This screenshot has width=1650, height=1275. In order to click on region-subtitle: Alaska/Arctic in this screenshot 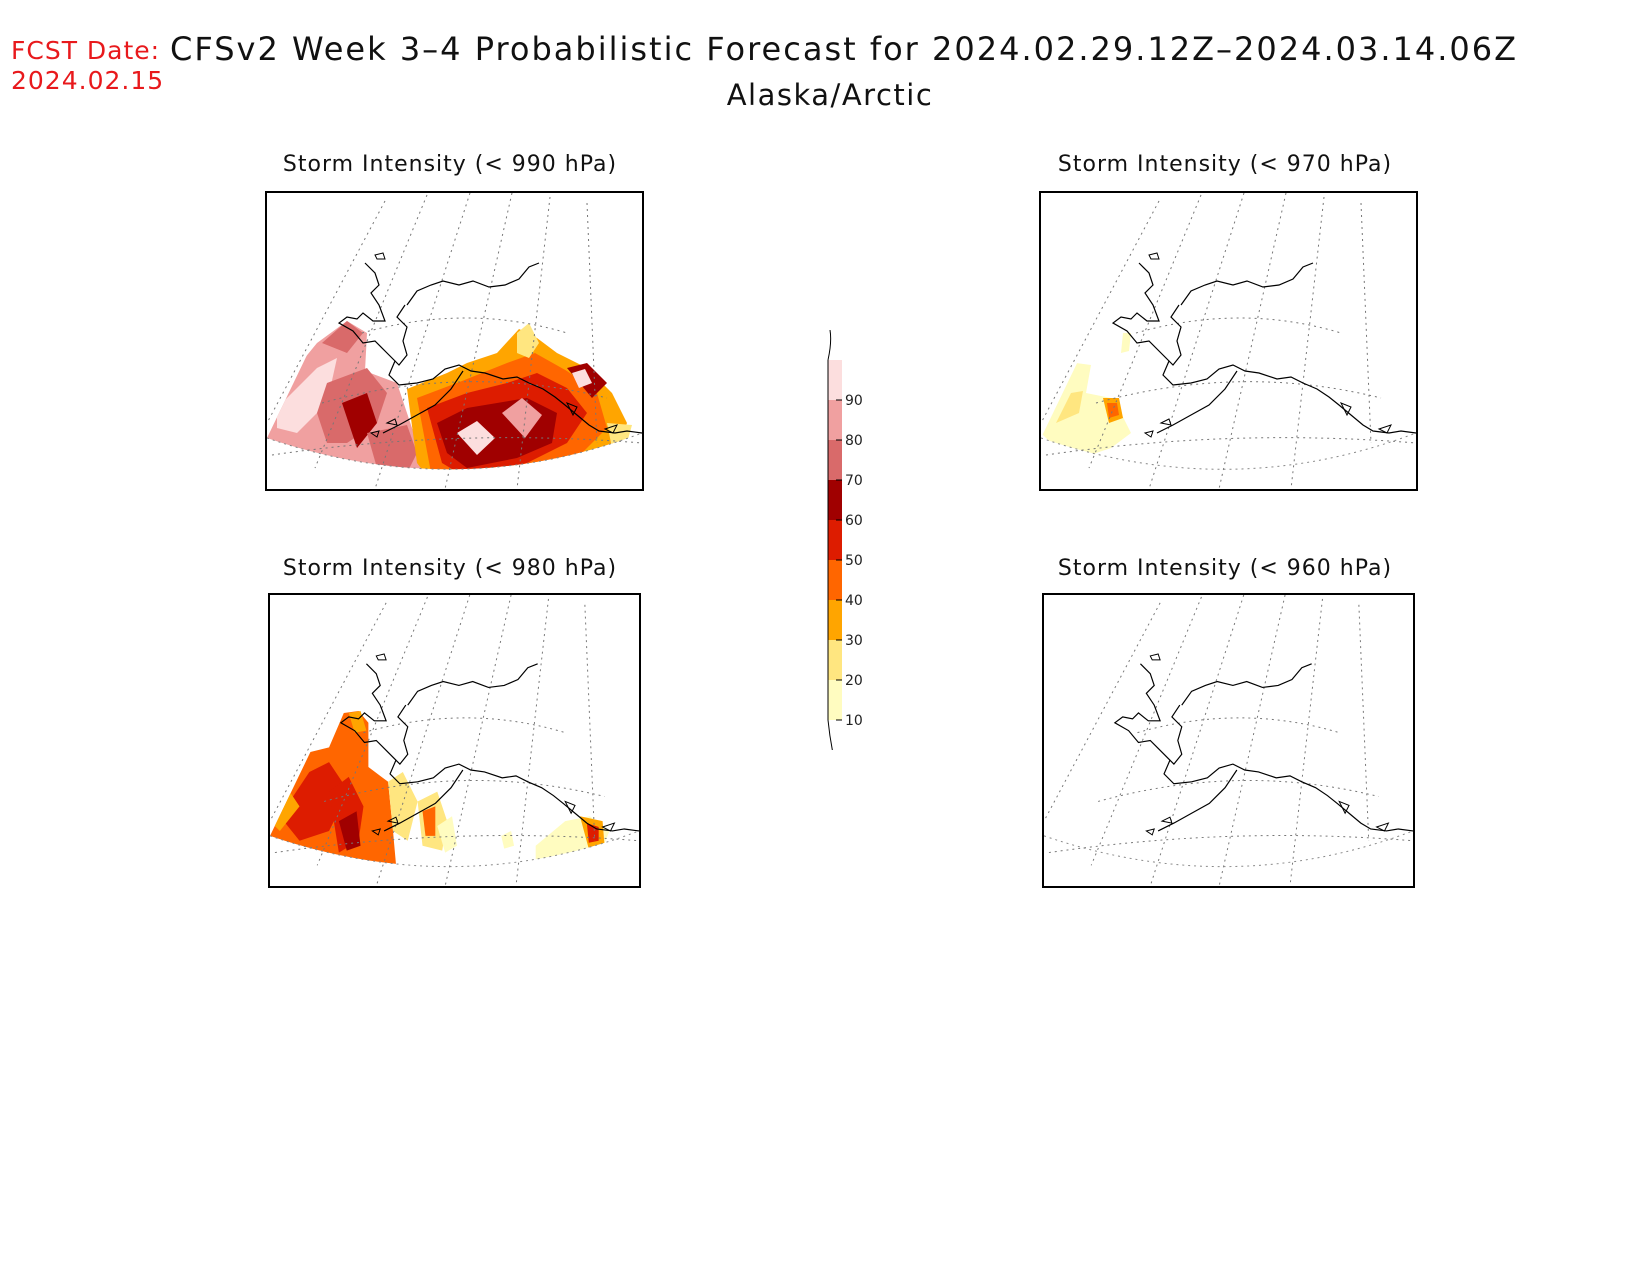, I will do `click(830, 95)`.